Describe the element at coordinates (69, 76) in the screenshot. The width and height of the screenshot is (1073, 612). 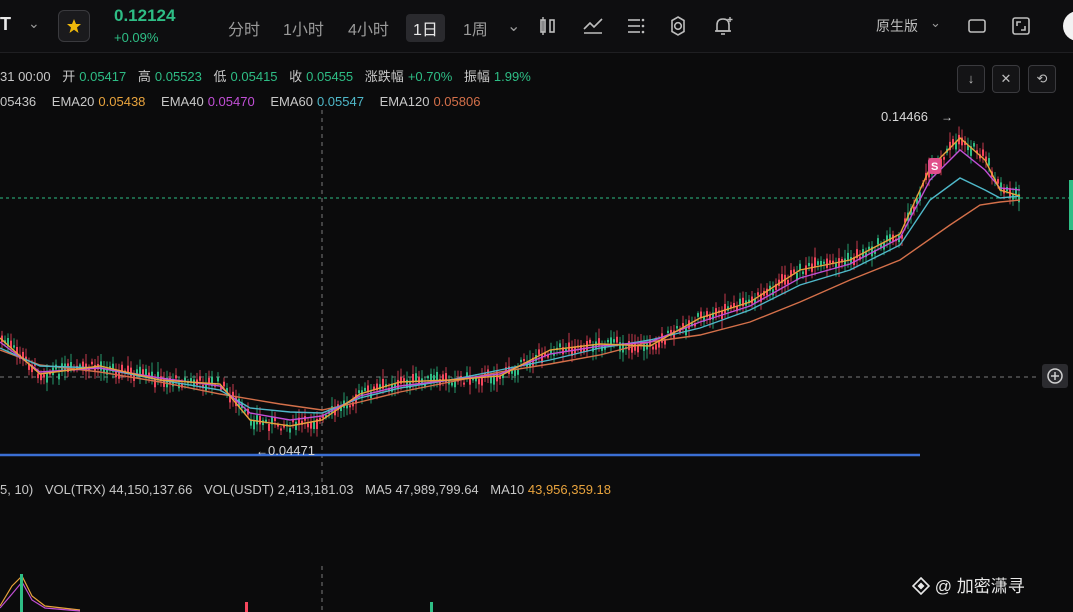
I see `open-label: 开` at that location.